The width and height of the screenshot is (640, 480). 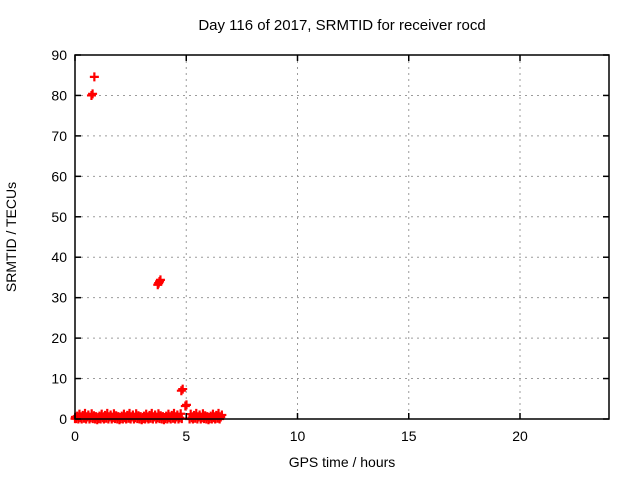 What do you see at coordinates (520, 436) in the screenshot?
I see `x-tick-label: 20` at bounding box center [520, 436].